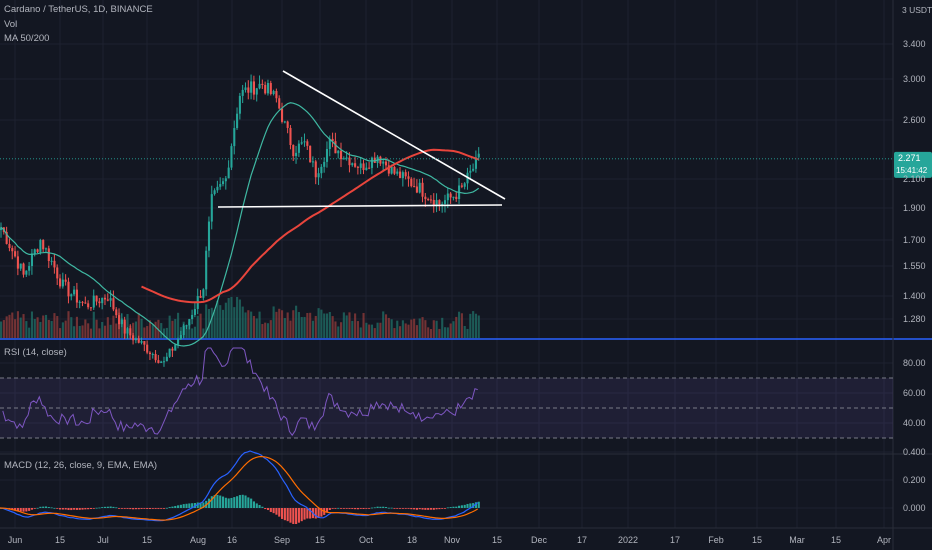 This screenshot has width=932, height=550. What do you see at coordinates (914, 179) in the screenshot?
I see `price-tick-label: 2.100` at bounding box center [914, 179].